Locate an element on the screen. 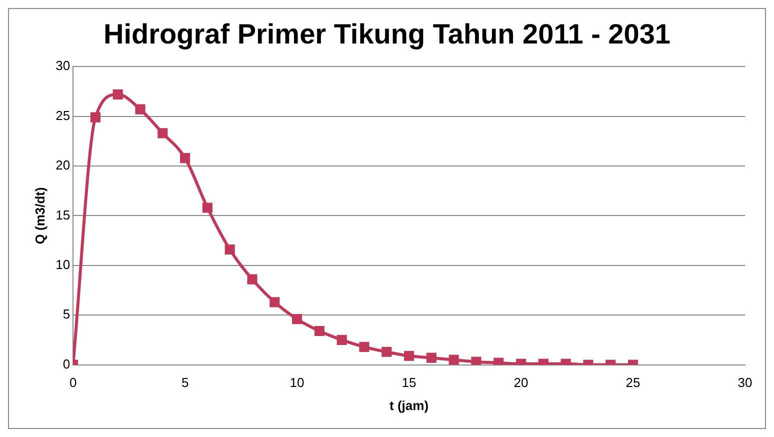 The height and width of the screenshot is (437, 774). y-axis-title: Q (m3/dt) is located at coordinates (40, 215).